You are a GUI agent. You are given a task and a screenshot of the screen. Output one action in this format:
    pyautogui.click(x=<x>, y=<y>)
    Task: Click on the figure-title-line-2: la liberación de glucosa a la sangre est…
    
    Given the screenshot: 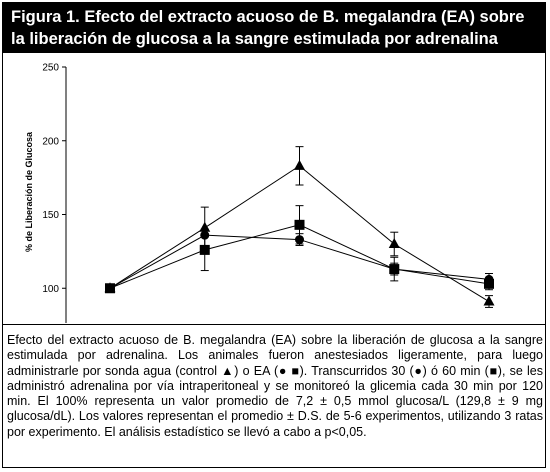 What is the action you would take?
    pyautogui.click(x=254, y=39)
    